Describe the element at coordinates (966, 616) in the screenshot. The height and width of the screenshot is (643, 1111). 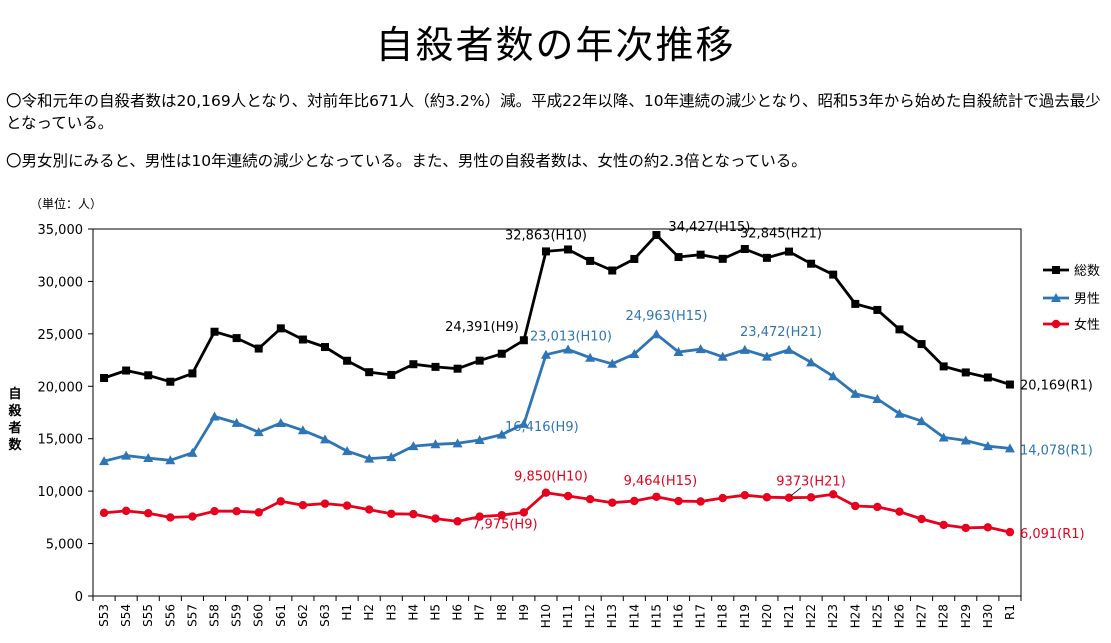
I see `x-tick-label: H29` at that location.